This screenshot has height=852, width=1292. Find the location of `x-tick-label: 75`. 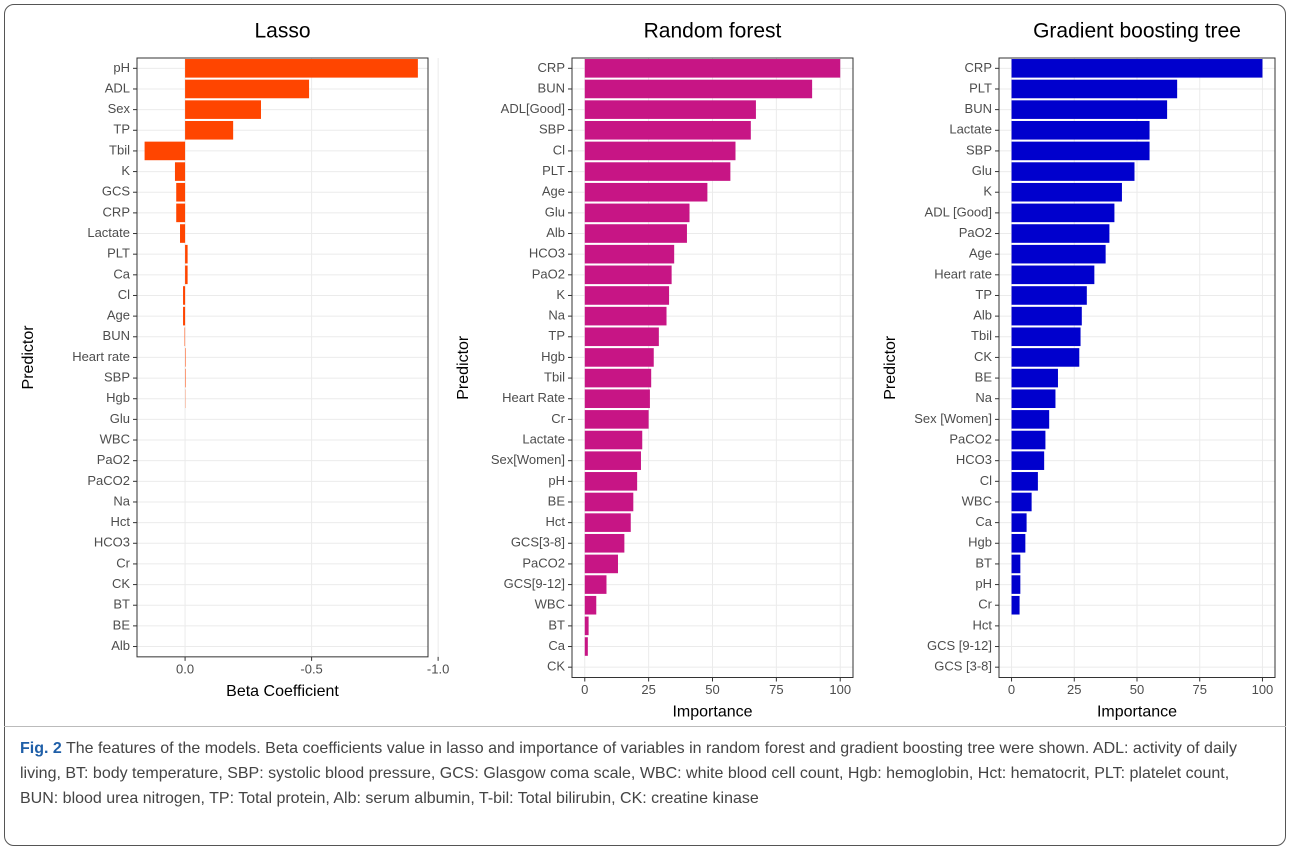

x-tick-label: 75 is located at coordinates (1199, 689).